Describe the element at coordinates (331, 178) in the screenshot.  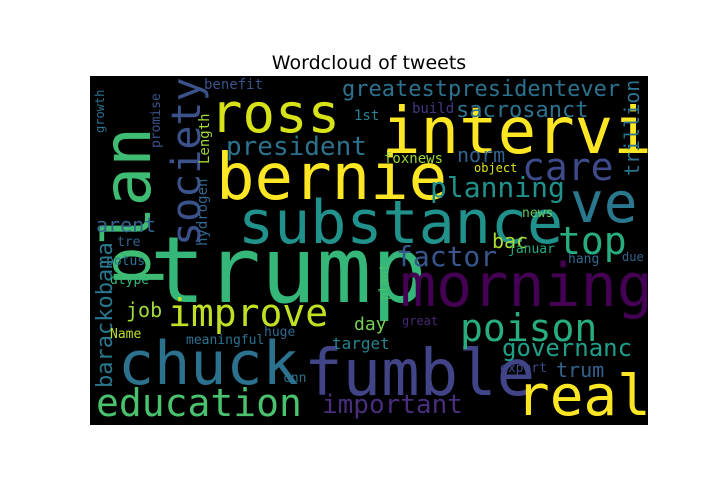
I see `word-bernie: bernie` at that location.